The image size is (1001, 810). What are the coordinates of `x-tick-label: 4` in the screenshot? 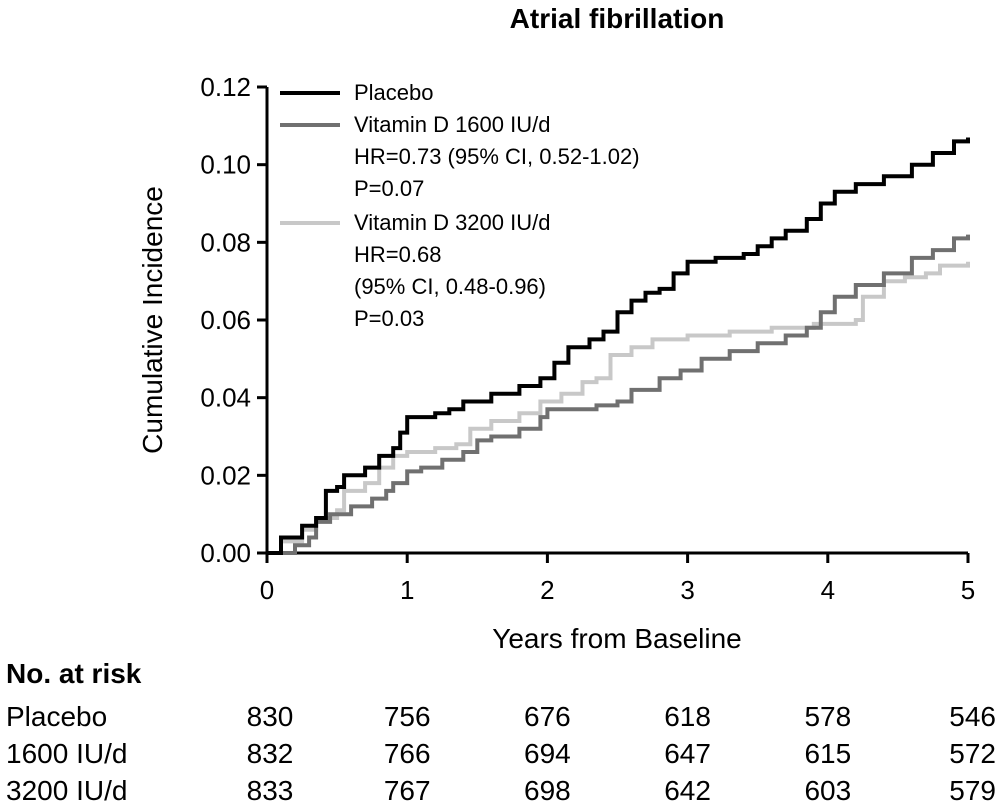 It's located at (828, 590).